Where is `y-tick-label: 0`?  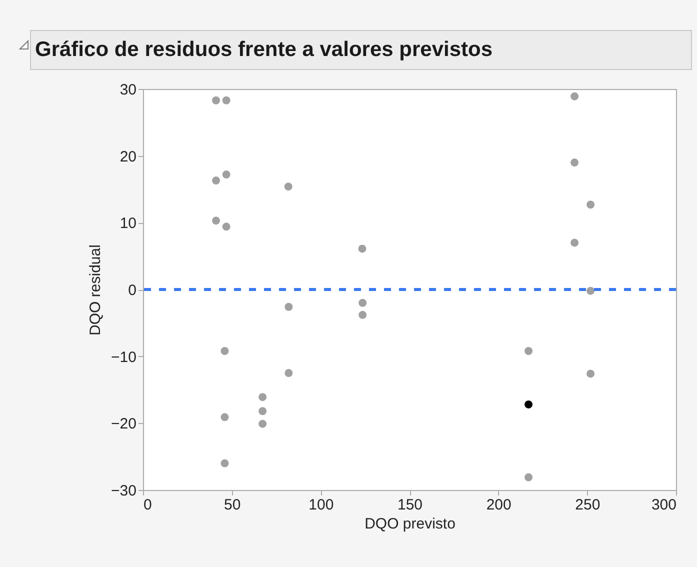 y-tick-label: 0 is located at coordinates (132, 290).